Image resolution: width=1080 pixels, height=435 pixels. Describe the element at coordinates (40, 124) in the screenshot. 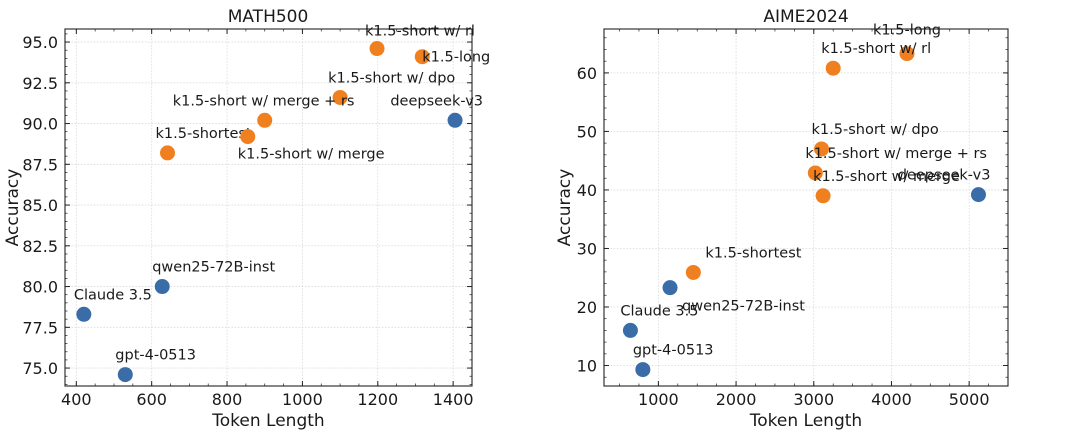

I see `y-tick-label: 90.0` at that location.